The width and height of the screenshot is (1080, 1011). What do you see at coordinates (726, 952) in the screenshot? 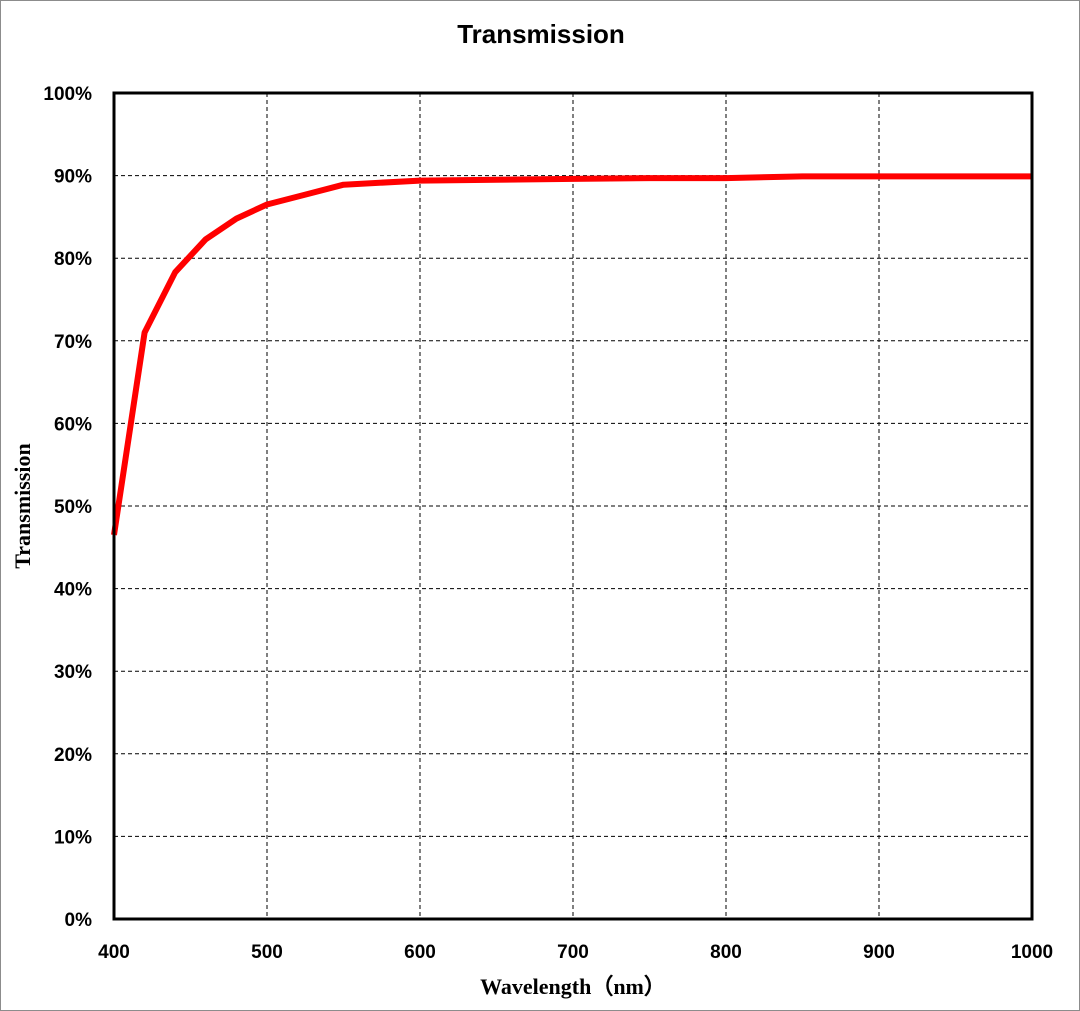
I see `x-tick-label: 800` at bounding box center [726, 952].